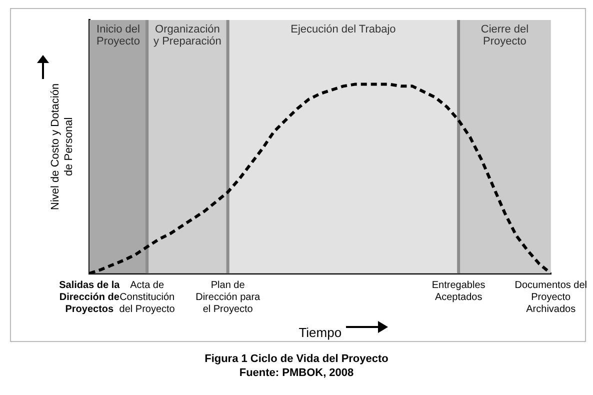 The height and width of the screenshot is (395, 593). I want to click on x-tick-label: Documentos del Proyecto Archivados, so click(550, 298).